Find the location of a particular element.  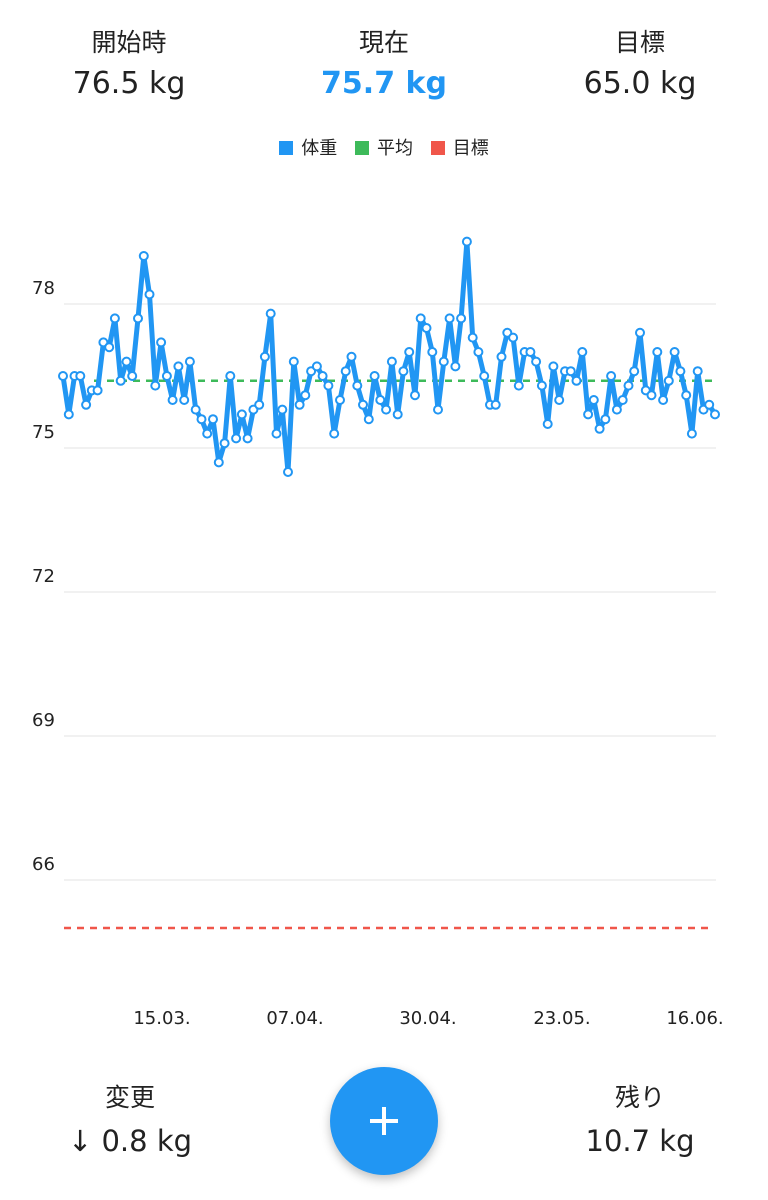

goal-weight-stat: 目標 65.0 kg is located at coordinates (640, 66).